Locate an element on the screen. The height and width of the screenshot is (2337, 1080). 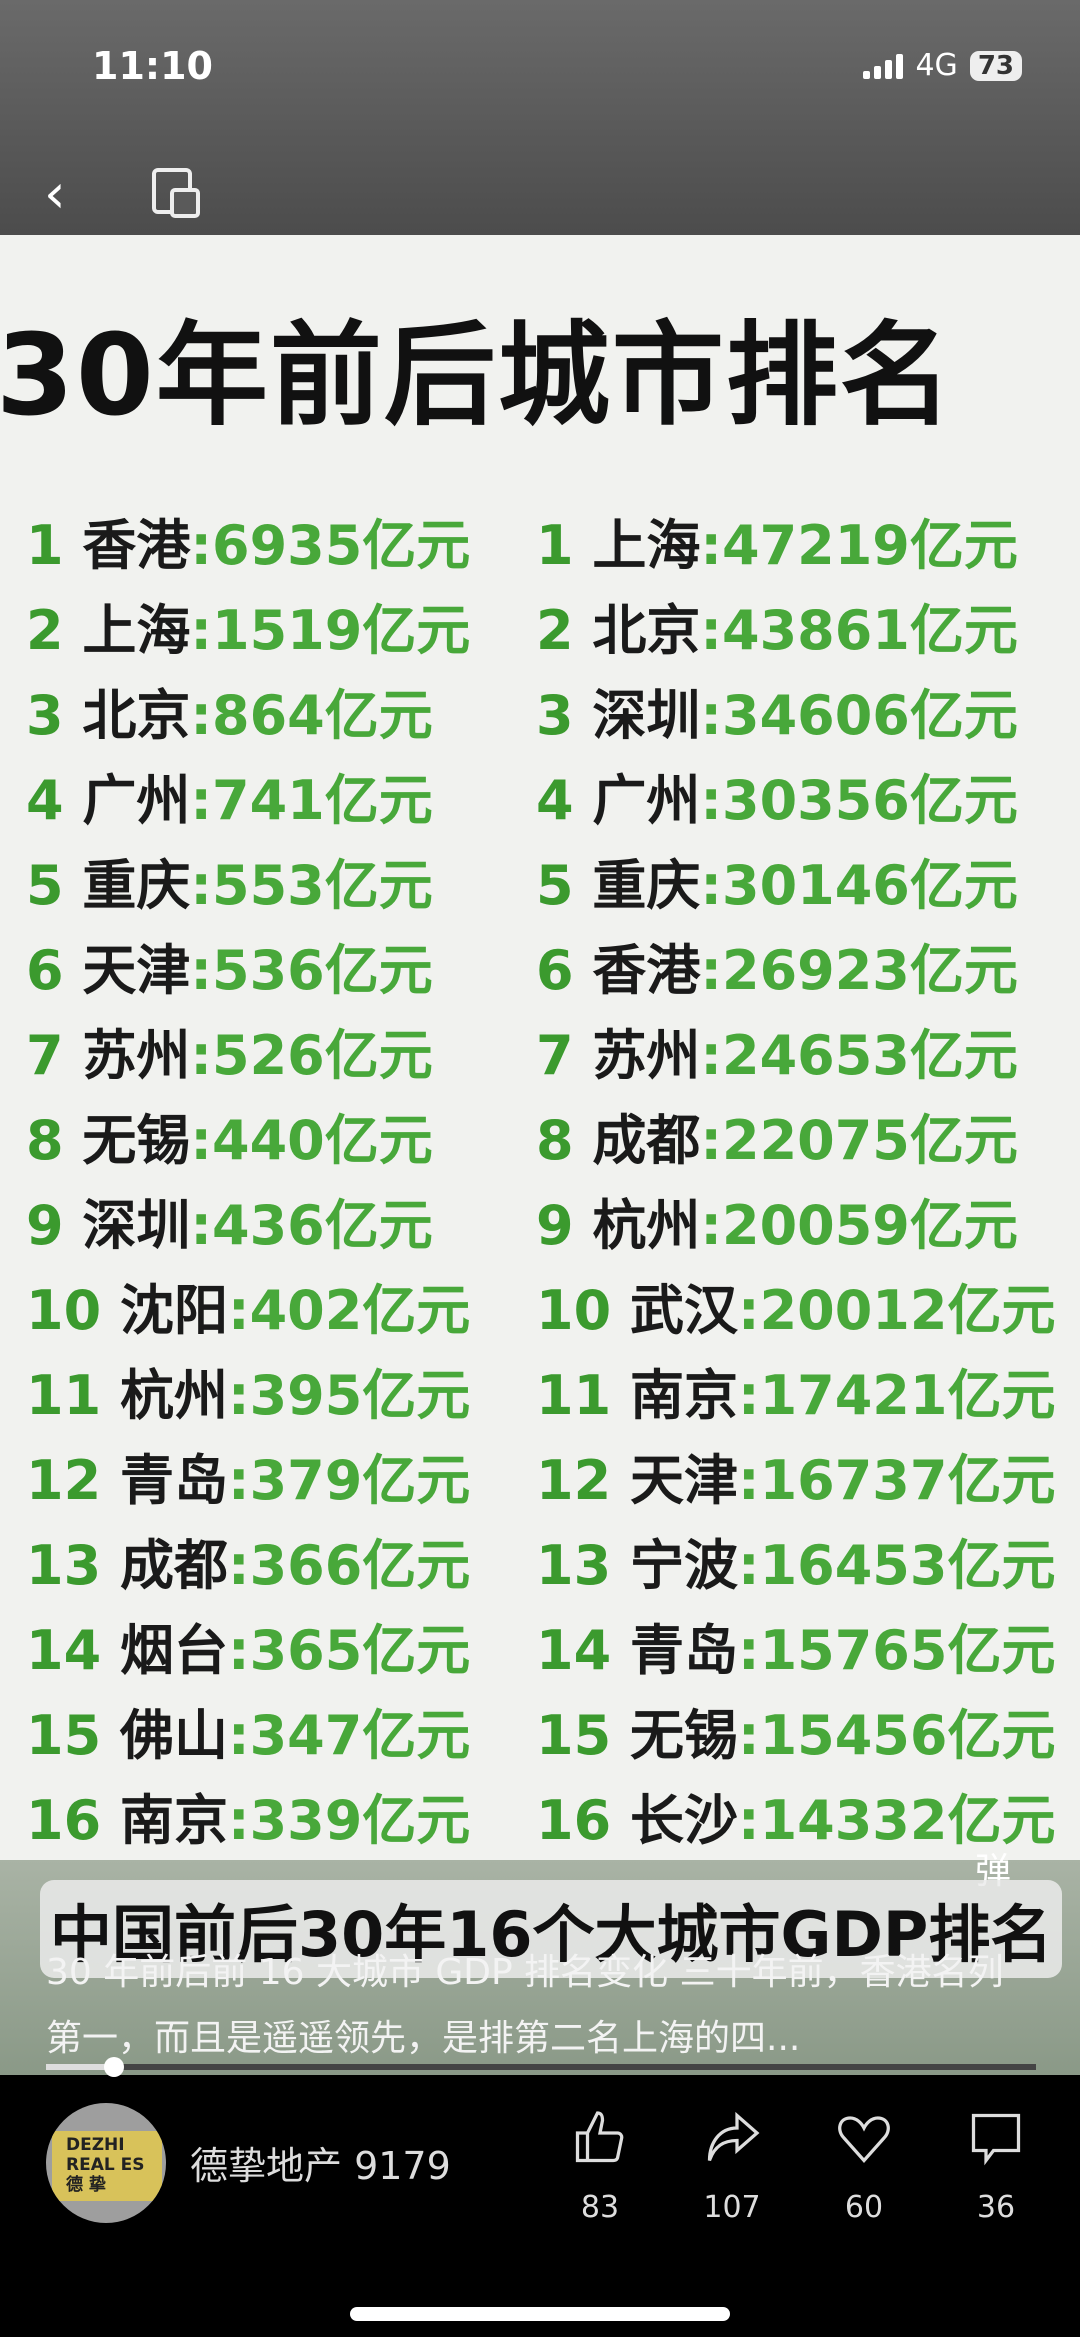
thumbs-up-icon is located at coordinates (599, 2137).